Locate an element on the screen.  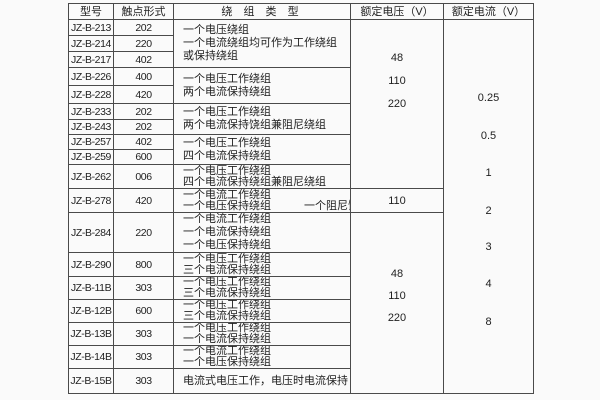
winding-cell: 一个电压工作绕组 两个电流保持绕组 is located at coordinates (262, 85).